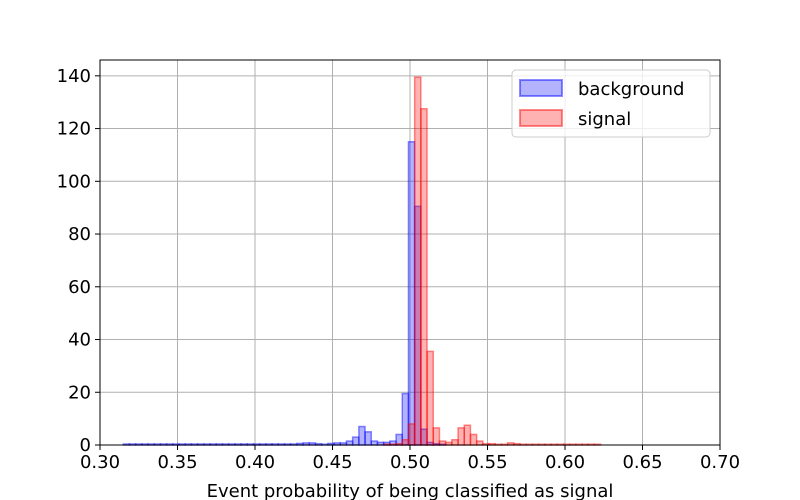  What do you see at coordinates (74, 76) in the screenshot?
I see `y-tick-label: 140` at bounding box center [74, 76].